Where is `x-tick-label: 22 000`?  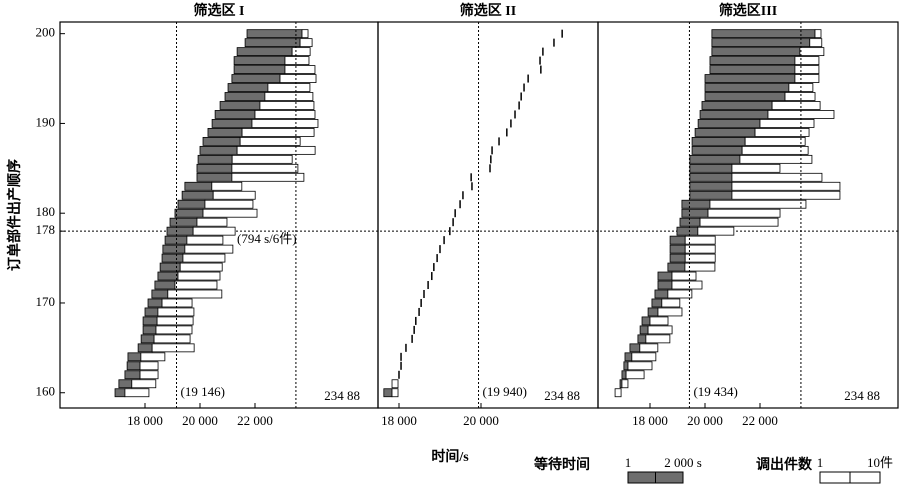 x-tick-label: 22 000 is located at coordinates (760, 420).